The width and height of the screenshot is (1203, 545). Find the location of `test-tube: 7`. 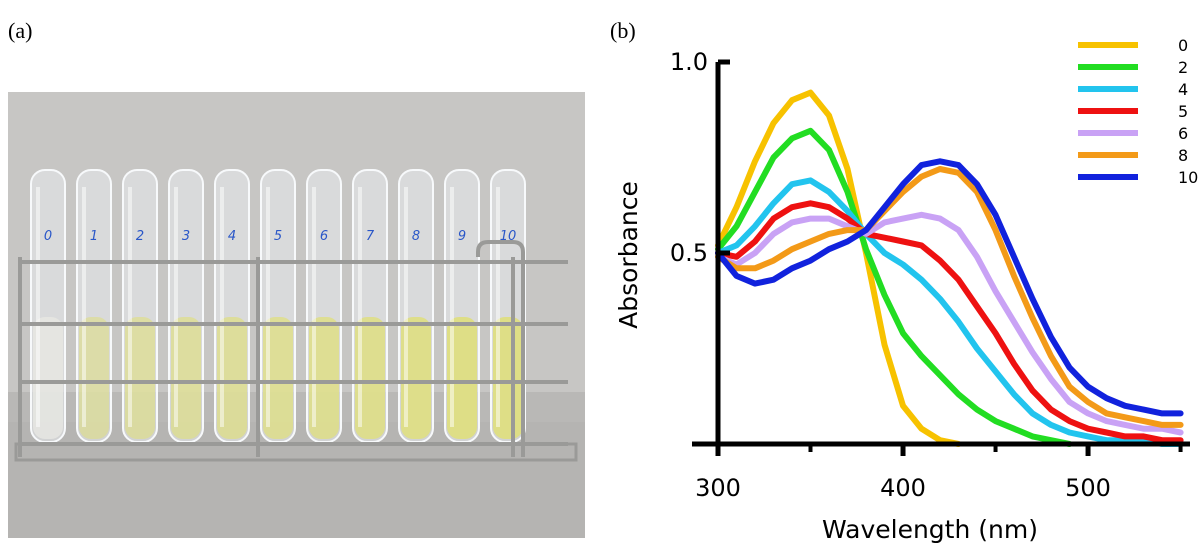

test-tube: 7 is located at coordinates (370, 306).